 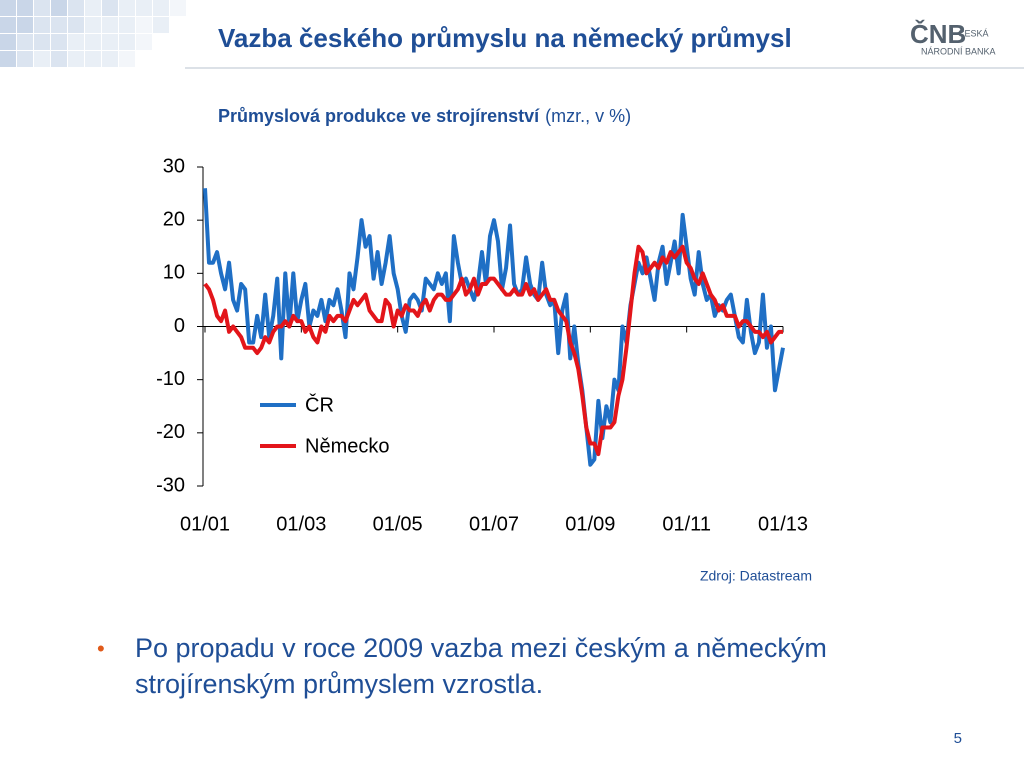 I want to click on bullet-line: strojírenským průmyslem vzrostla., so click(x=339, y=684).